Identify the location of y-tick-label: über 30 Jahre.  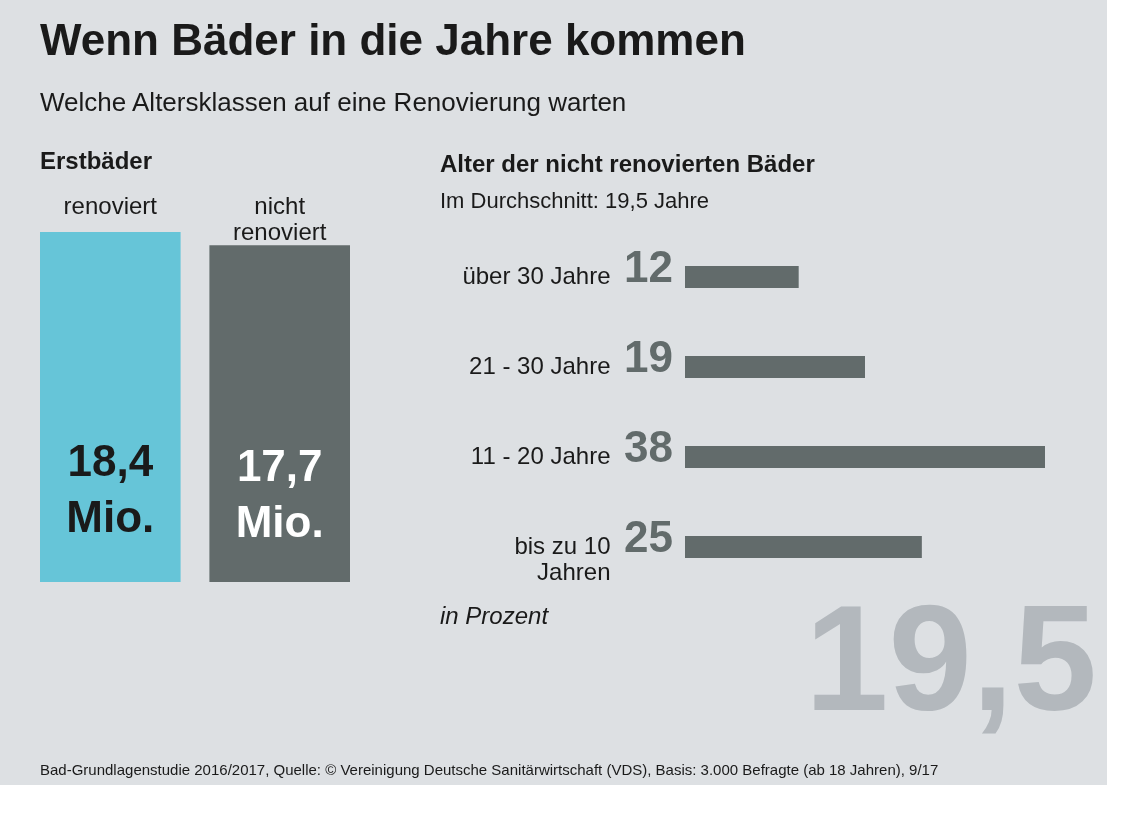
(536, 275).